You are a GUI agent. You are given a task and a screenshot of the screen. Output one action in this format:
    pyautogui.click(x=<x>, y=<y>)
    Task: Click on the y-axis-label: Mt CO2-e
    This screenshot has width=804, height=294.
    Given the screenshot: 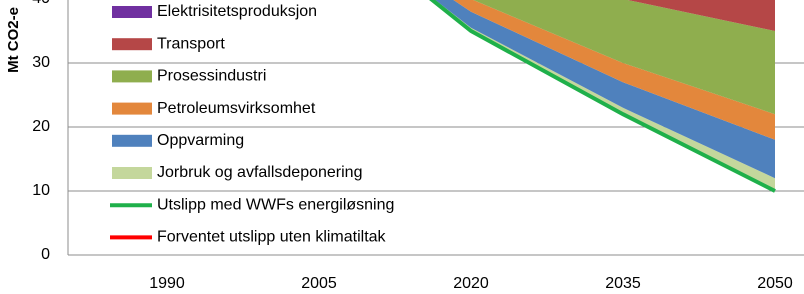 What is the action you would take?
    pyautogui.click(x=13, y=40)
    